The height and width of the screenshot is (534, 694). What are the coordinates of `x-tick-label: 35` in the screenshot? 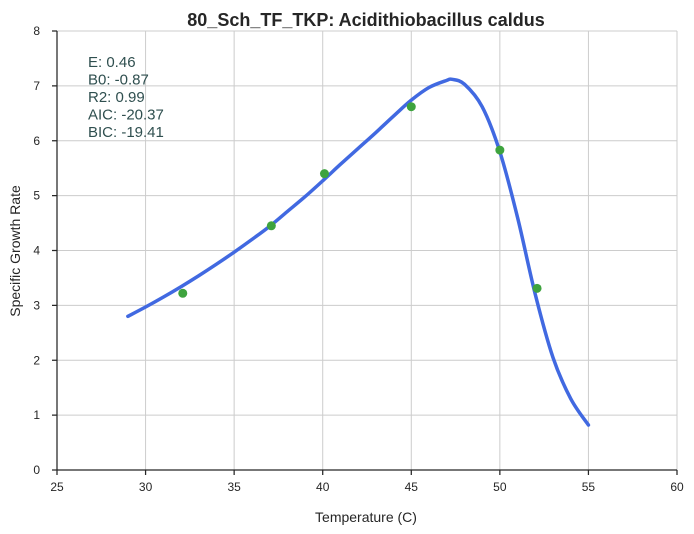 It's located at (234, 487).